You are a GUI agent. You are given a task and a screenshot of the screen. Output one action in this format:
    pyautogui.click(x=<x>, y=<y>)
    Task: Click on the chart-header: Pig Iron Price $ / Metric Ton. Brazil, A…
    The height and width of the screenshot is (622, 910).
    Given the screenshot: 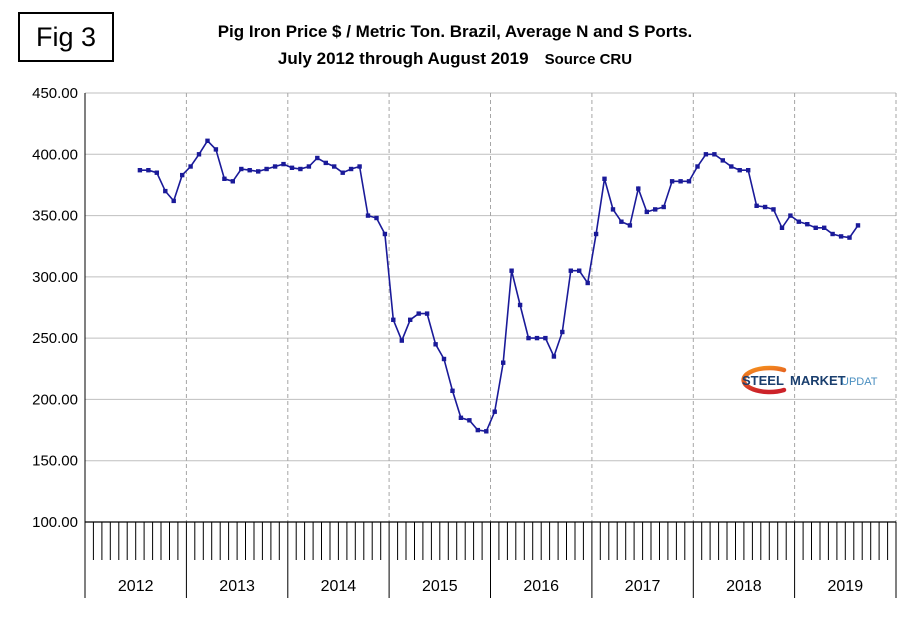 What is the action you would take?
    pyautogui.click(x=455, y=45)
    